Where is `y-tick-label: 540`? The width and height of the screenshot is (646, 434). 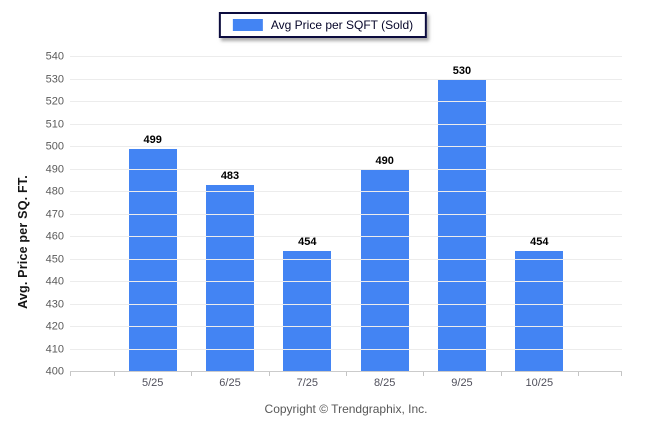
y-tick-label: 540 is located at coordinates (54, 56).